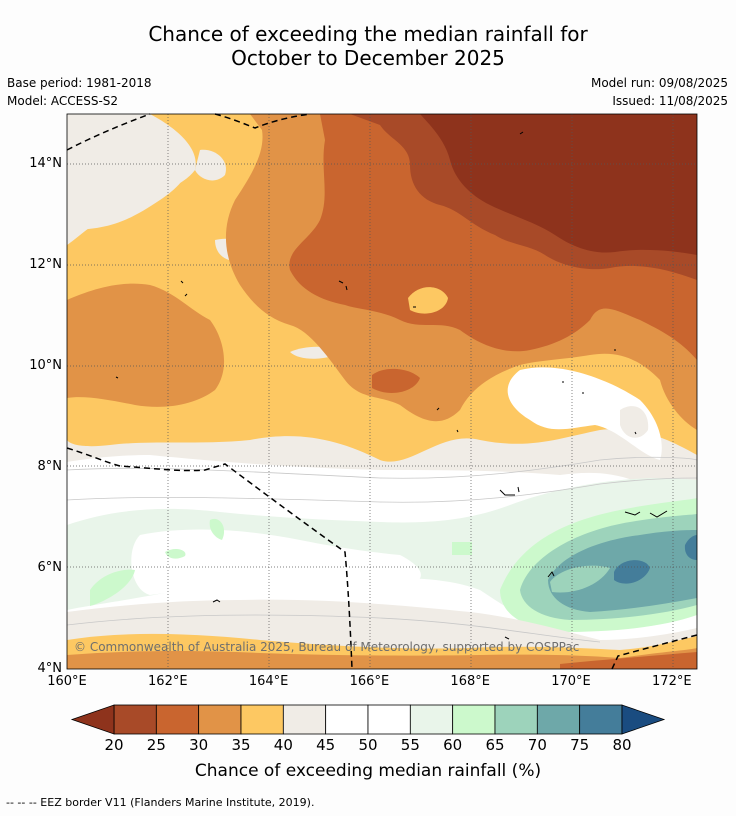  Describe the element at coordinates (369, 681) in the screenshot. I see `x-tick-label: 166°E` at that location.